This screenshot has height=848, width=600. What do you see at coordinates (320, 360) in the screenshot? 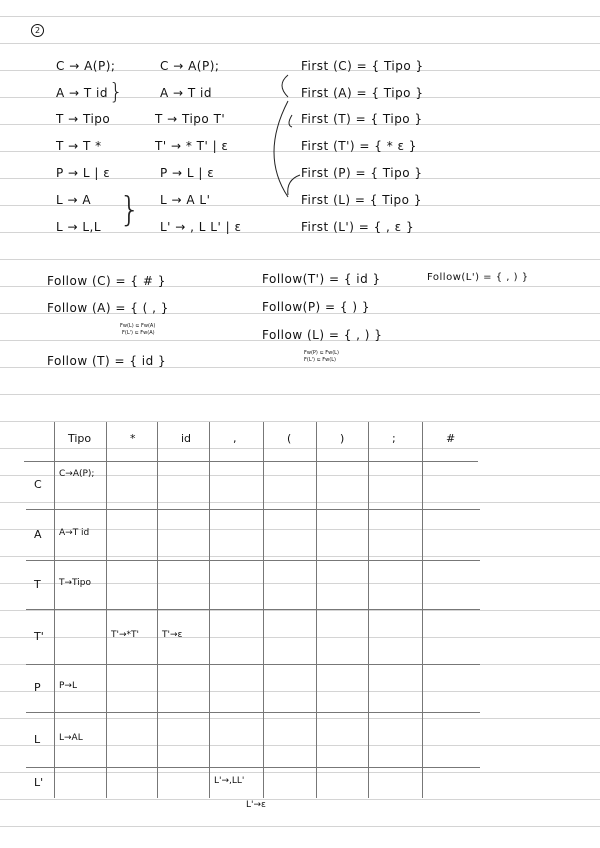
I see `follow-l-note-2: F(L') ⊆ Fw(L)` at bounding box center [320, 360].